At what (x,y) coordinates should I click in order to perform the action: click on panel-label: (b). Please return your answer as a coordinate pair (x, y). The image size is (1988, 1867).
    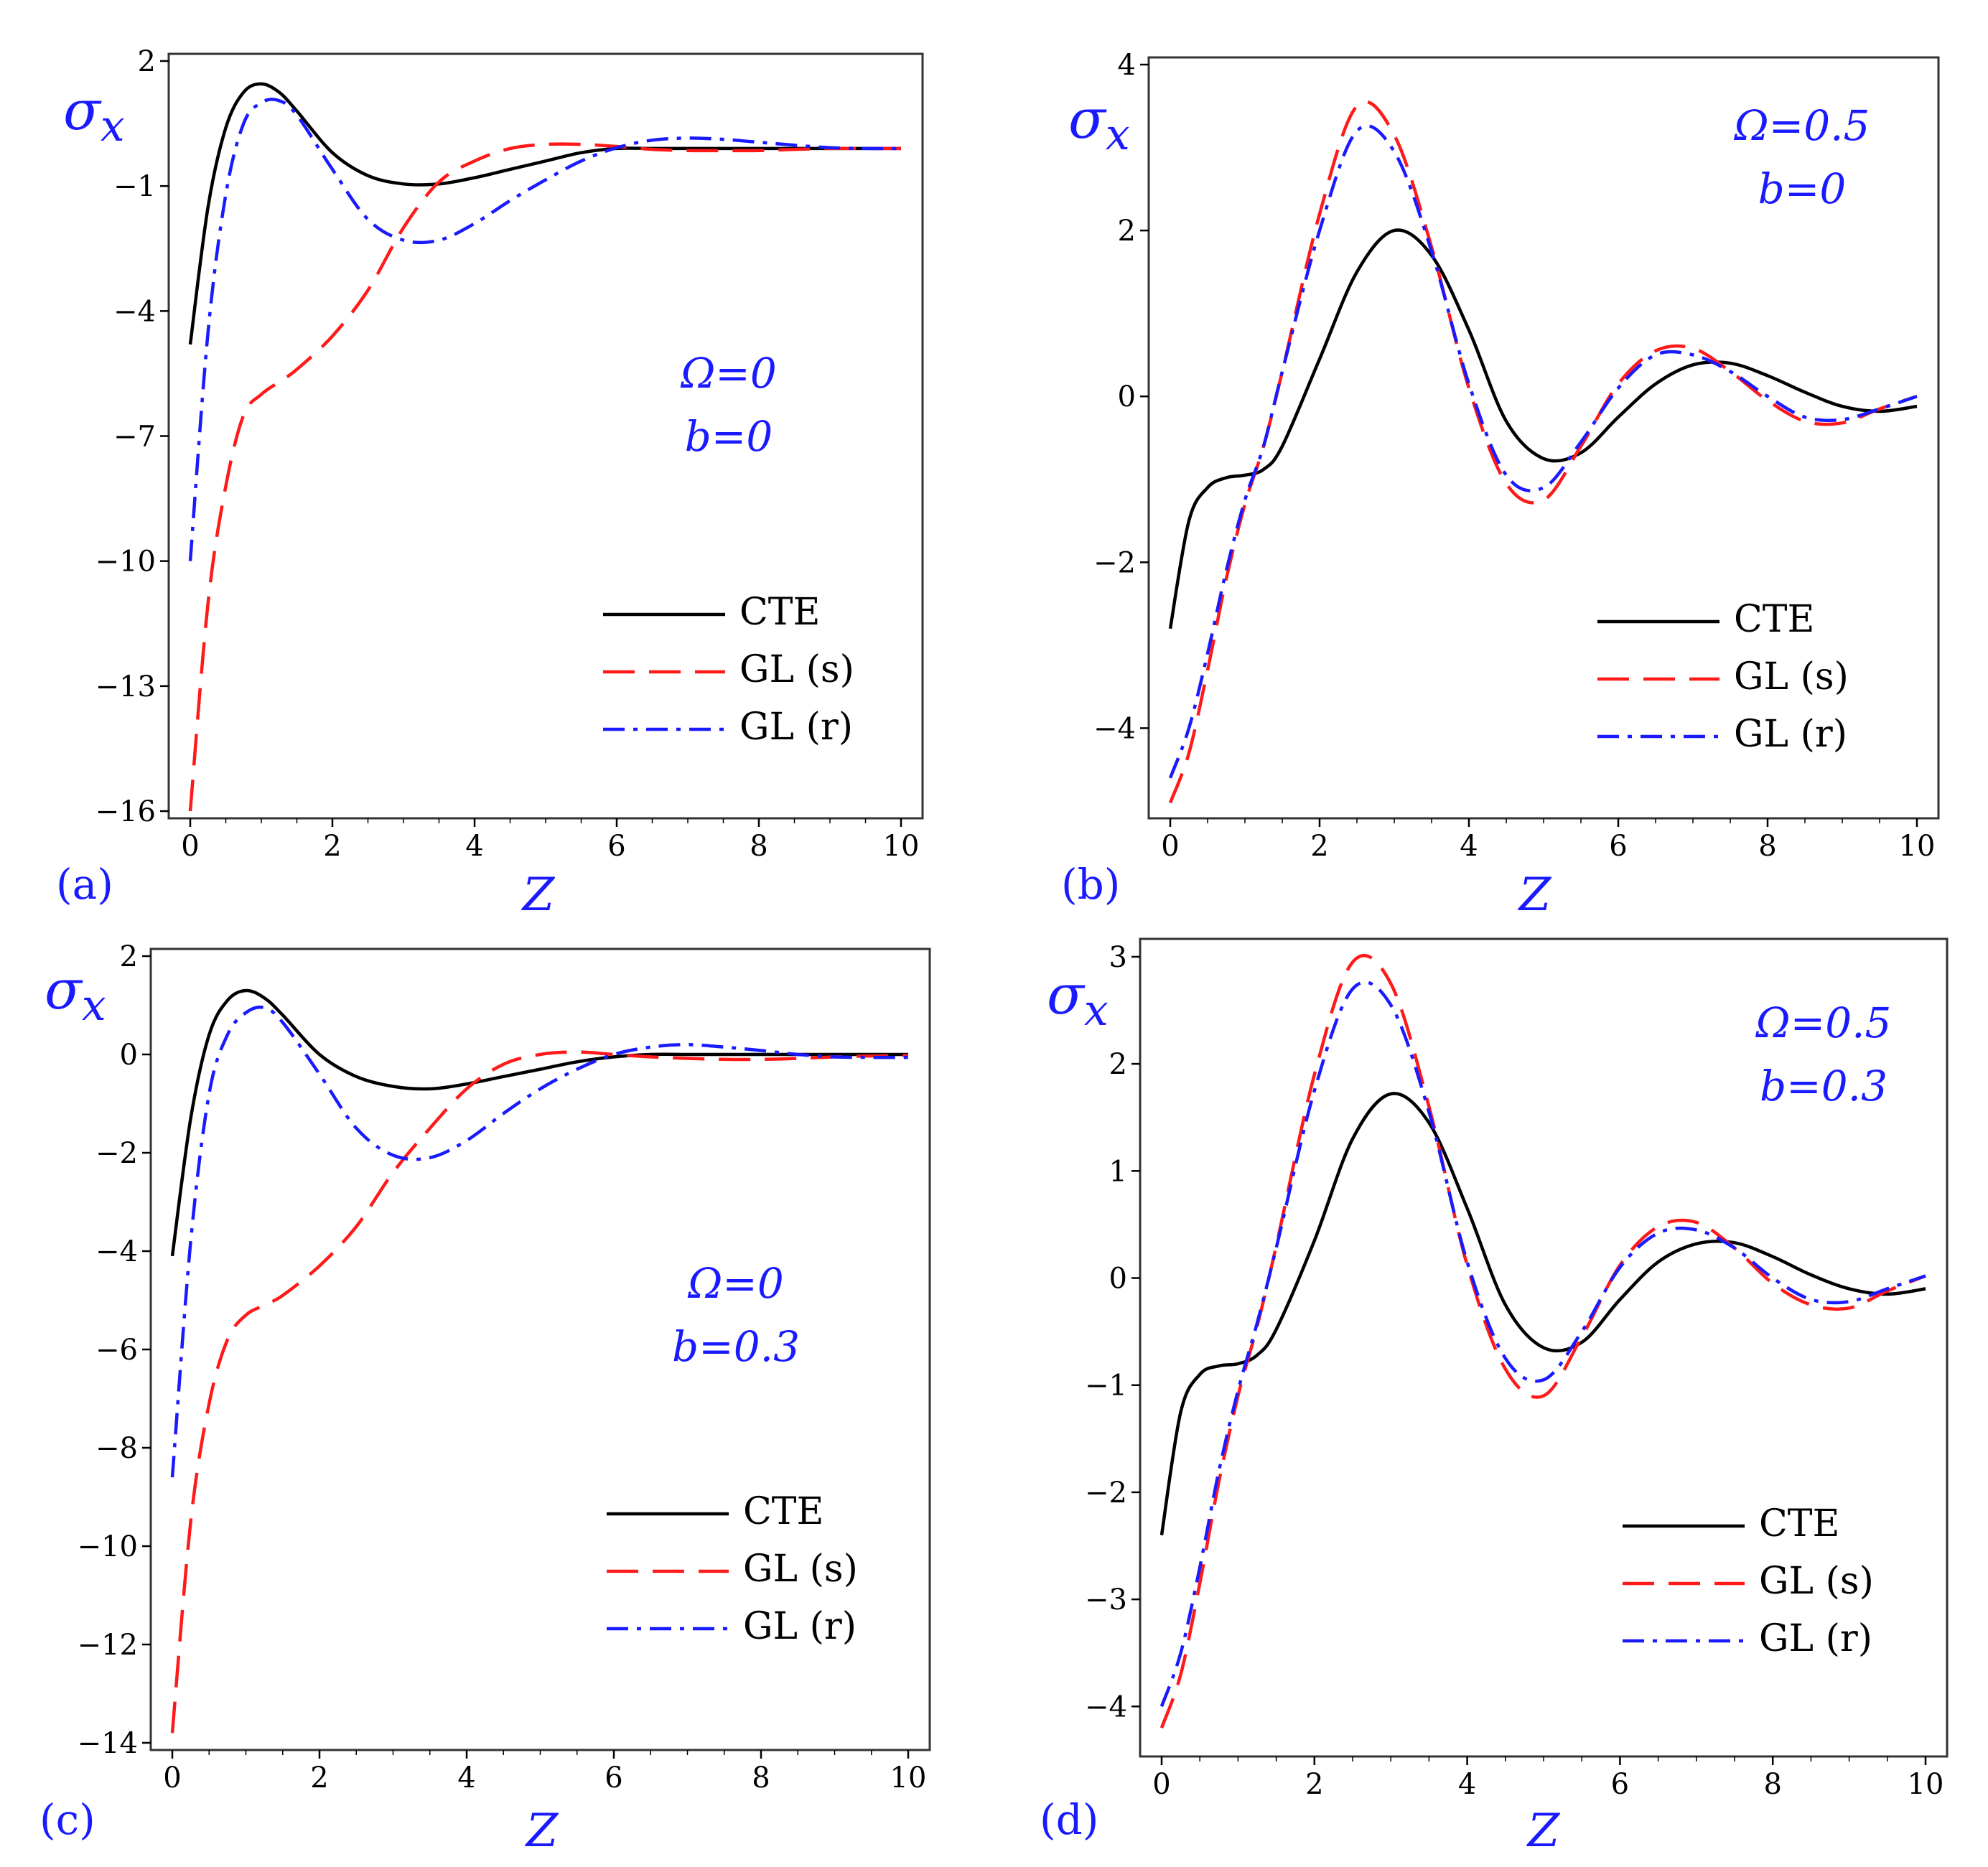
    Looking at the image, I should click on (1090, 884).